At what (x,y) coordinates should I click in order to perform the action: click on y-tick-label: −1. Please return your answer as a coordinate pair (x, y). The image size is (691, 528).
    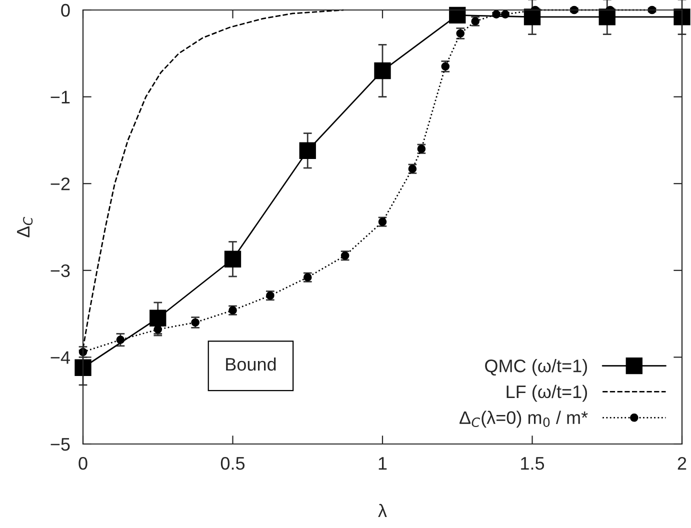
    Looking at the image, I should click on (60, 97).